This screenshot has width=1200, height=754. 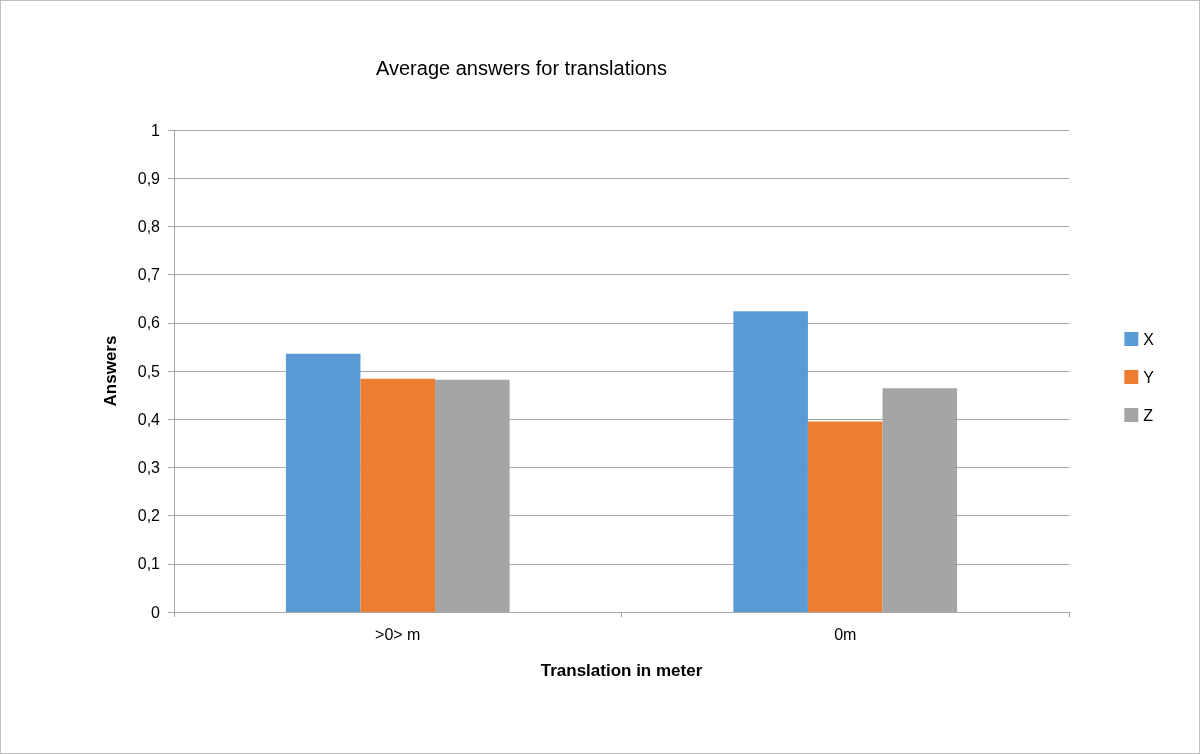 I want to click on y-tick-label: 0,8, so click(x=149, y=226).